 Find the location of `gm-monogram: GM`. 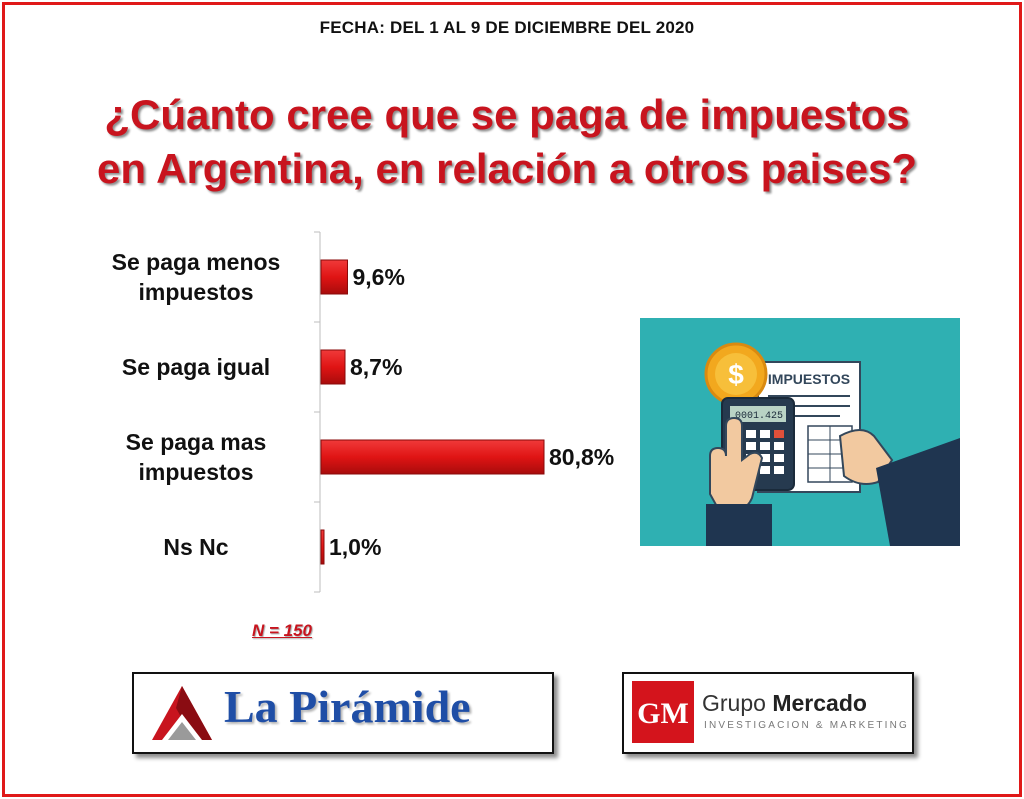

gm-monogram: GM is located at coordinates (663, 713).